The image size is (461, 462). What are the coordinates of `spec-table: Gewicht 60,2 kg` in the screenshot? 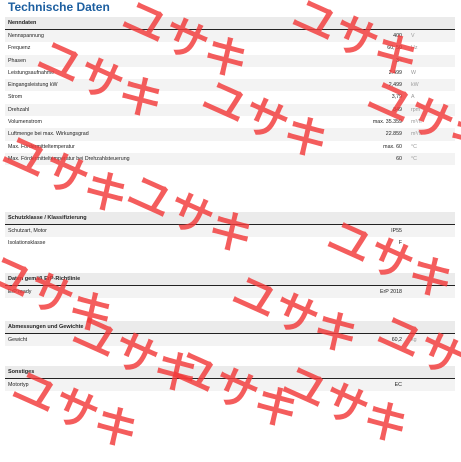 It's located at (230, 340).